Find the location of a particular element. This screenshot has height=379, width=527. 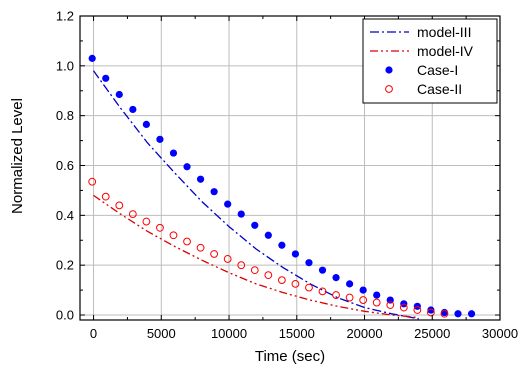

y-tick-label: 0.4 is located at coordinates (65, 215).